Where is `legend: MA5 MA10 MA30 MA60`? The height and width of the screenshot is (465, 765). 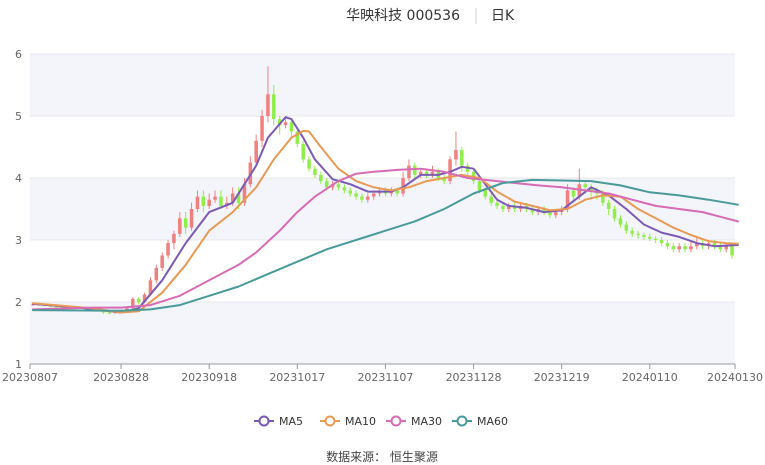
legend: MA5 MA10 MA30 MA60 is located at coordinates (381, 421).